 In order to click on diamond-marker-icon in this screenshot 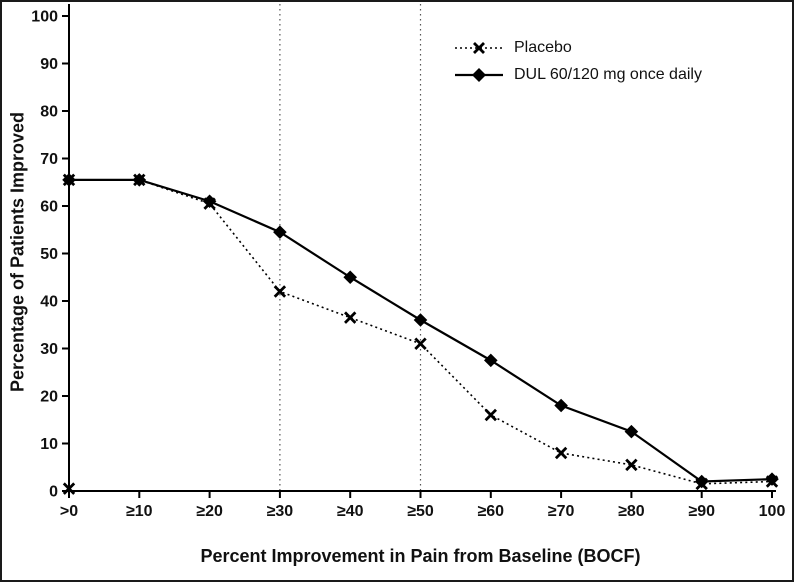, I will do `click(479, 74)`.